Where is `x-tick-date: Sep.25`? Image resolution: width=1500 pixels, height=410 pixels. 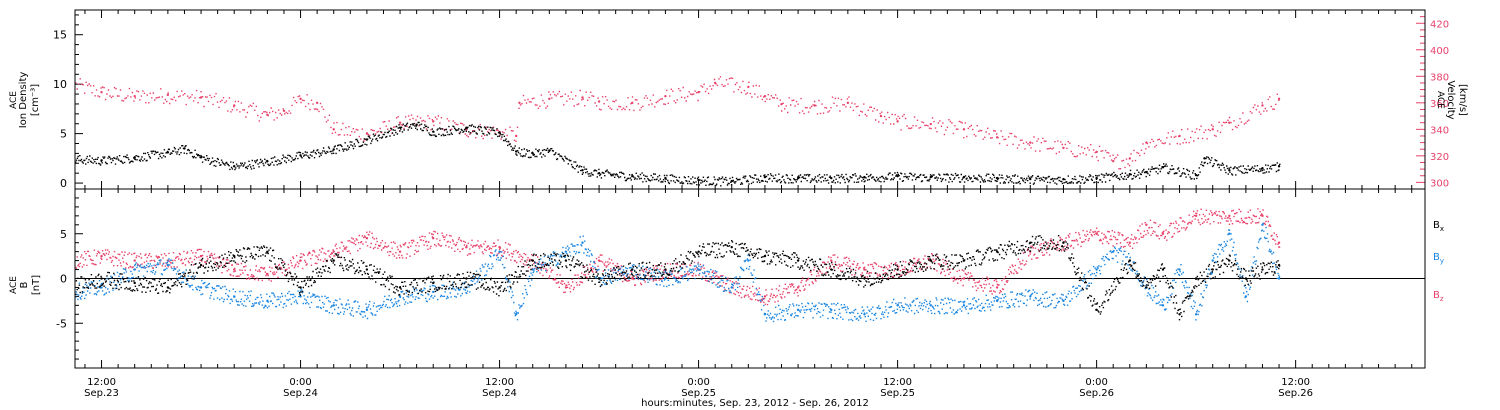 x-tick-date: Sep.25 is located at coordinates (698, 393).